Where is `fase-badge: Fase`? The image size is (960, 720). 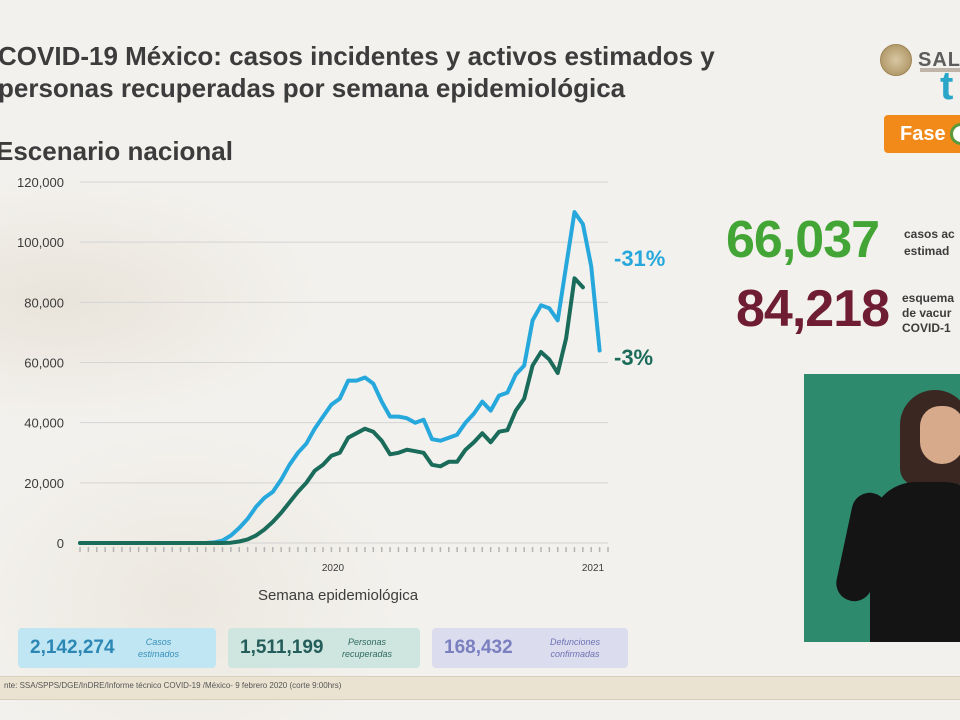 fase-badge: Fase is located at coordinates (922, 134).